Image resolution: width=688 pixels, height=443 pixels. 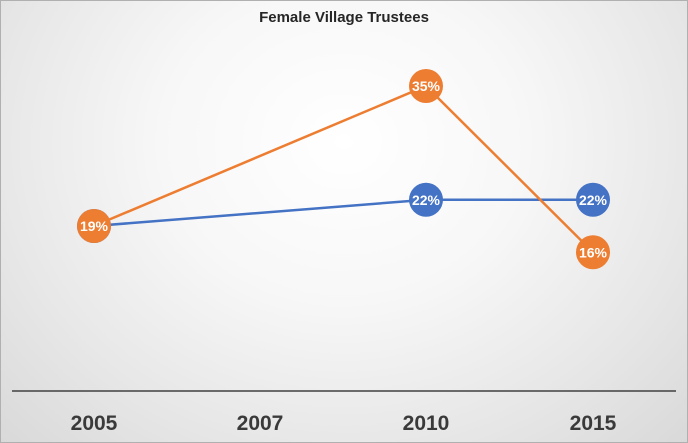 I want to click on chart-title: Female Village Trustees, so click(x=344, y=17).